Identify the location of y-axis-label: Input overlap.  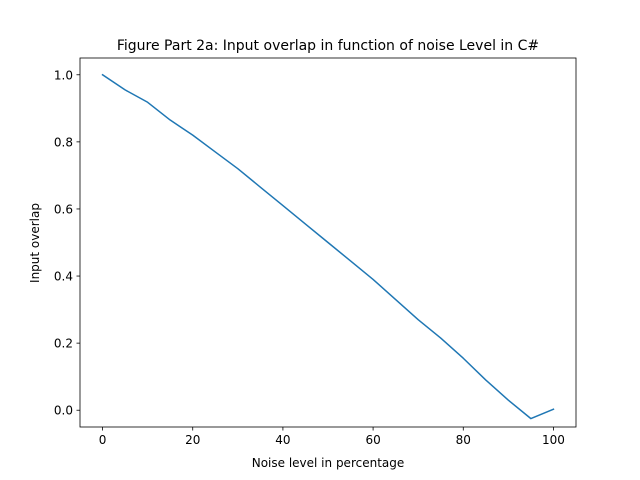
(35, 243).